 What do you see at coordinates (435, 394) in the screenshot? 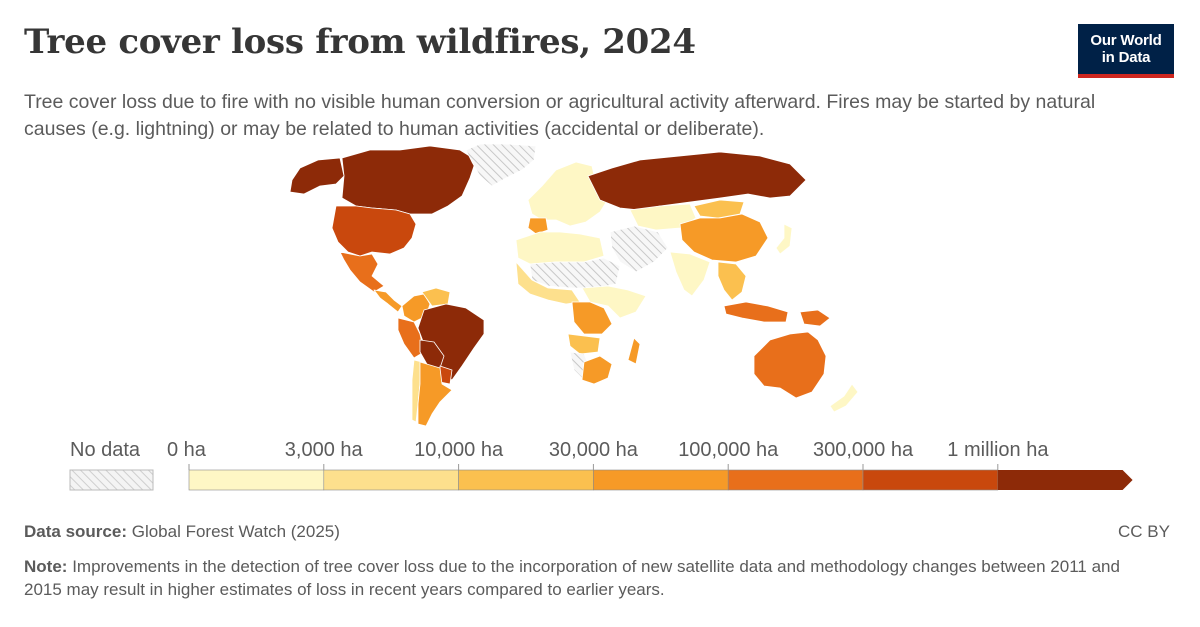
I see `region-argentina` at bounding box center [435, 394].